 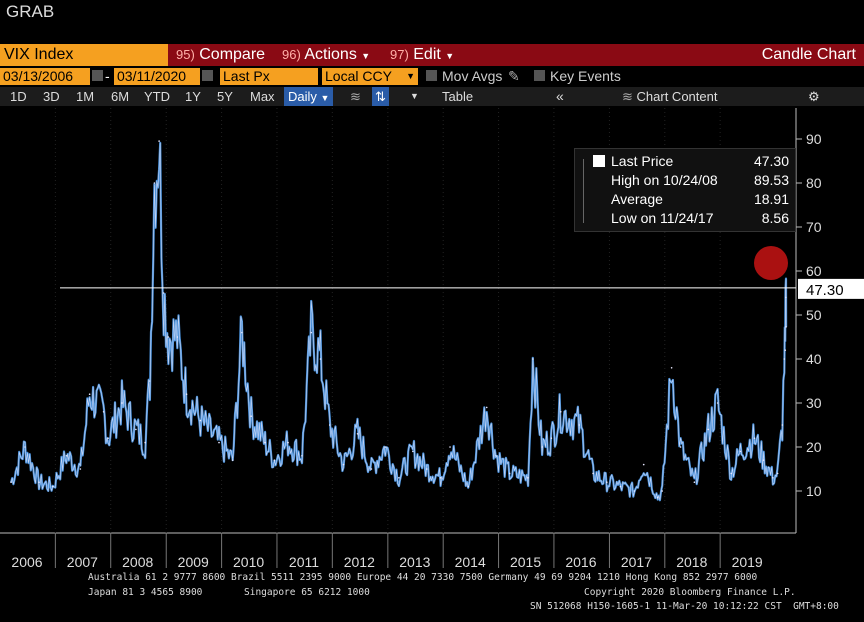 I want to click on y-tick-label: 60, so click(x=814, y=271).